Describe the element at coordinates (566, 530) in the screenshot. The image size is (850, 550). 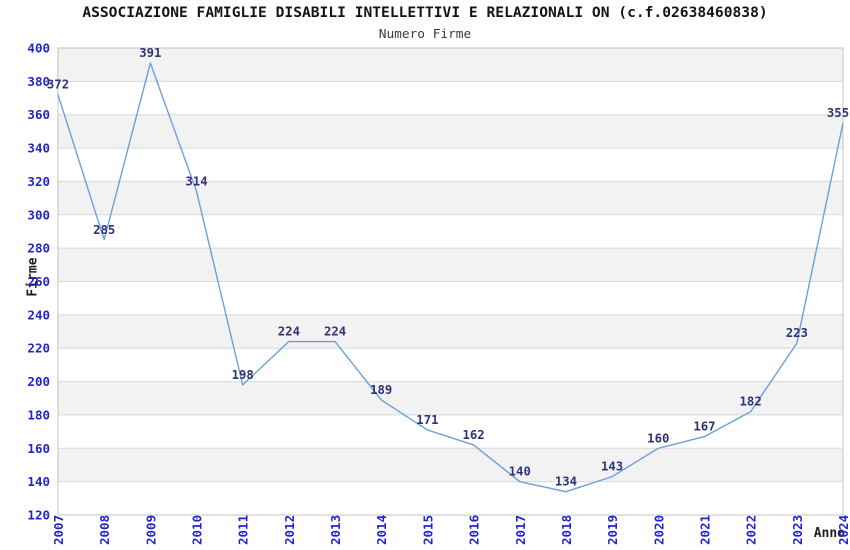
I see `x-tick-label: 2018` at that location.